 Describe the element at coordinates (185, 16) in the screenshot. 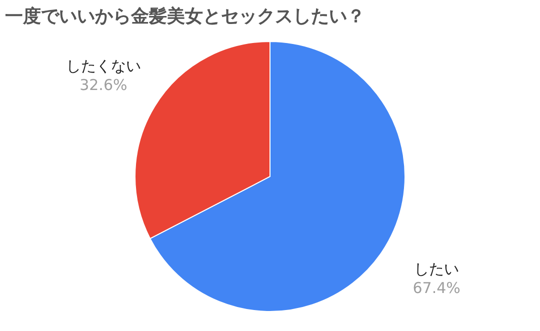

I see `chart-title: 一度でいいから金髪美女とセックスしたい？` at that location.